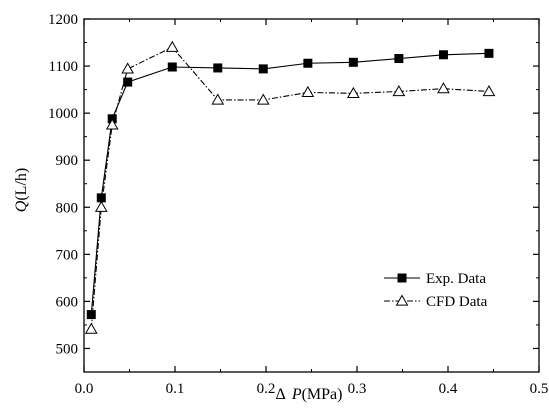 Image resolution: width=549 pixels, height=408 pixels. Describe the element at coordinates (21, 184) in the screenshot. I see `y-axis-label-unit: (L/h)` at that location.